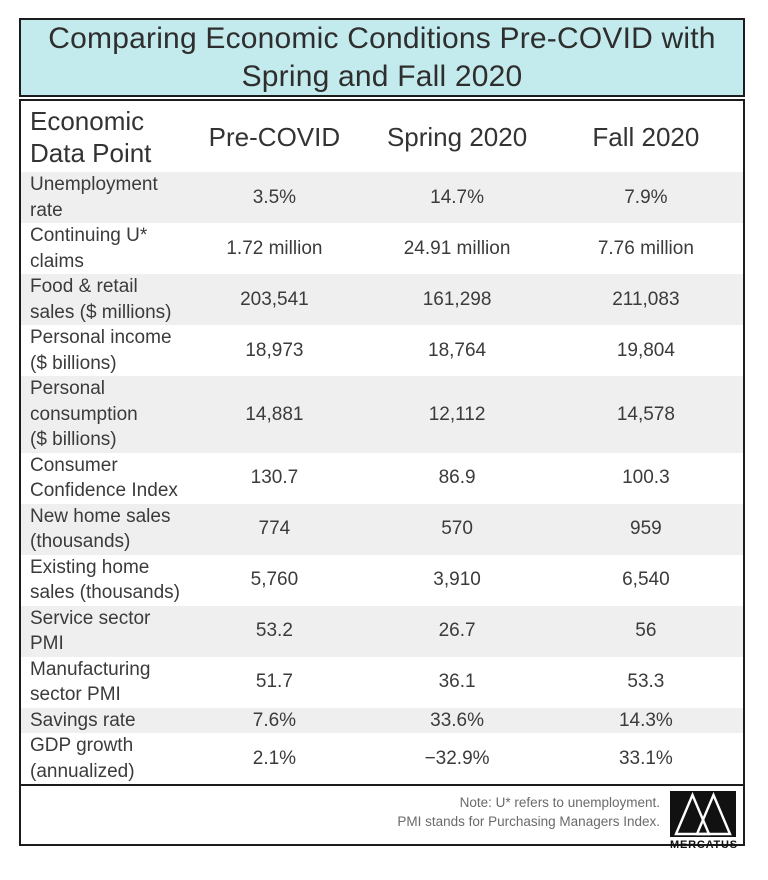 This screenshot has height=880, width=768. Describe the element at coordinates (274, 350) in the screenshot. I see `cell-value: 18,973` at that location.